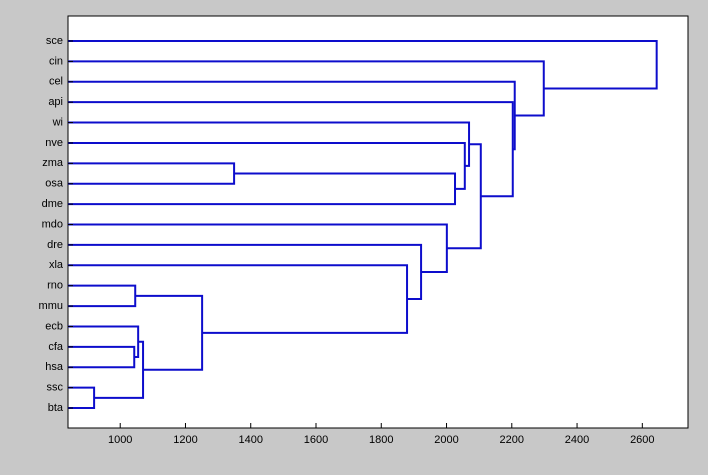 The height and width of the screenshot is (475, 708). I want to click on leaf-label: mdo, so click(52, 224).